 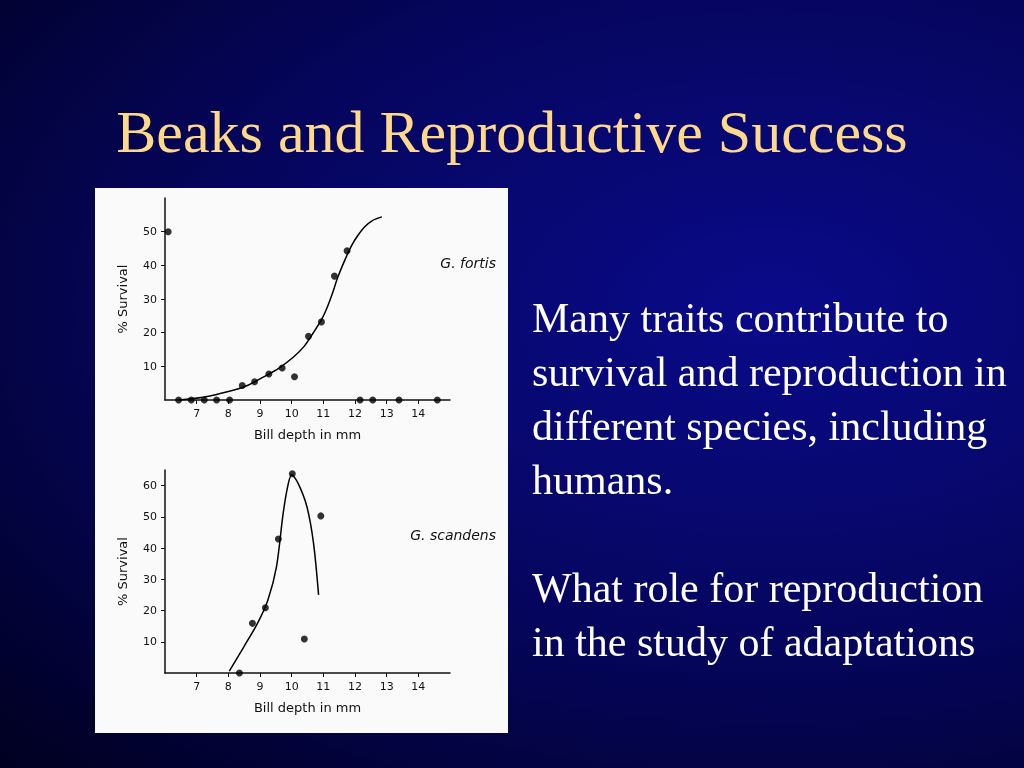 What do you see at coordinates (512, 132) in the screenshot?
I see `text: Beaks and Reproductive Success` at bounding box center [512, 132].